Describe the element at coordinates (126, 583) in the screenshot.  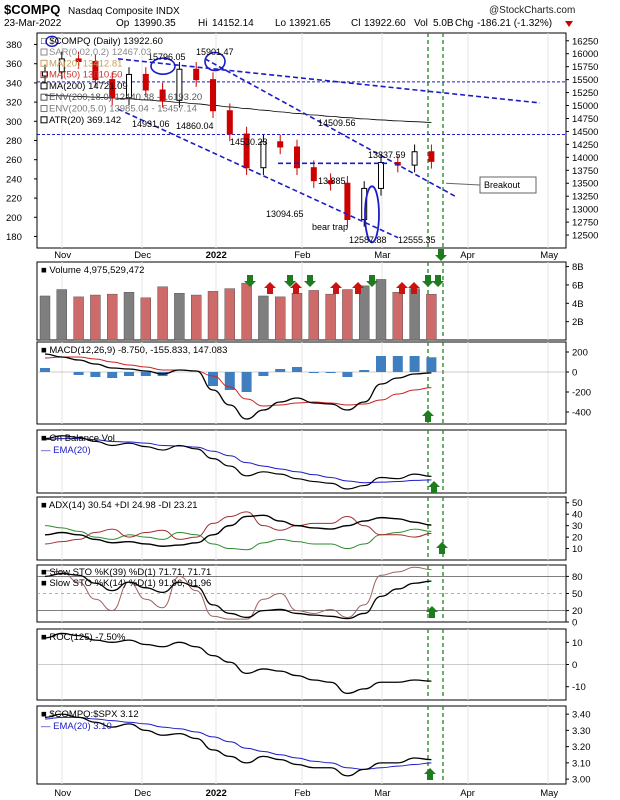
I see `sto14-title: ■ Slow STO %K(14) %D(1) 91.96, 91.96` at that location.